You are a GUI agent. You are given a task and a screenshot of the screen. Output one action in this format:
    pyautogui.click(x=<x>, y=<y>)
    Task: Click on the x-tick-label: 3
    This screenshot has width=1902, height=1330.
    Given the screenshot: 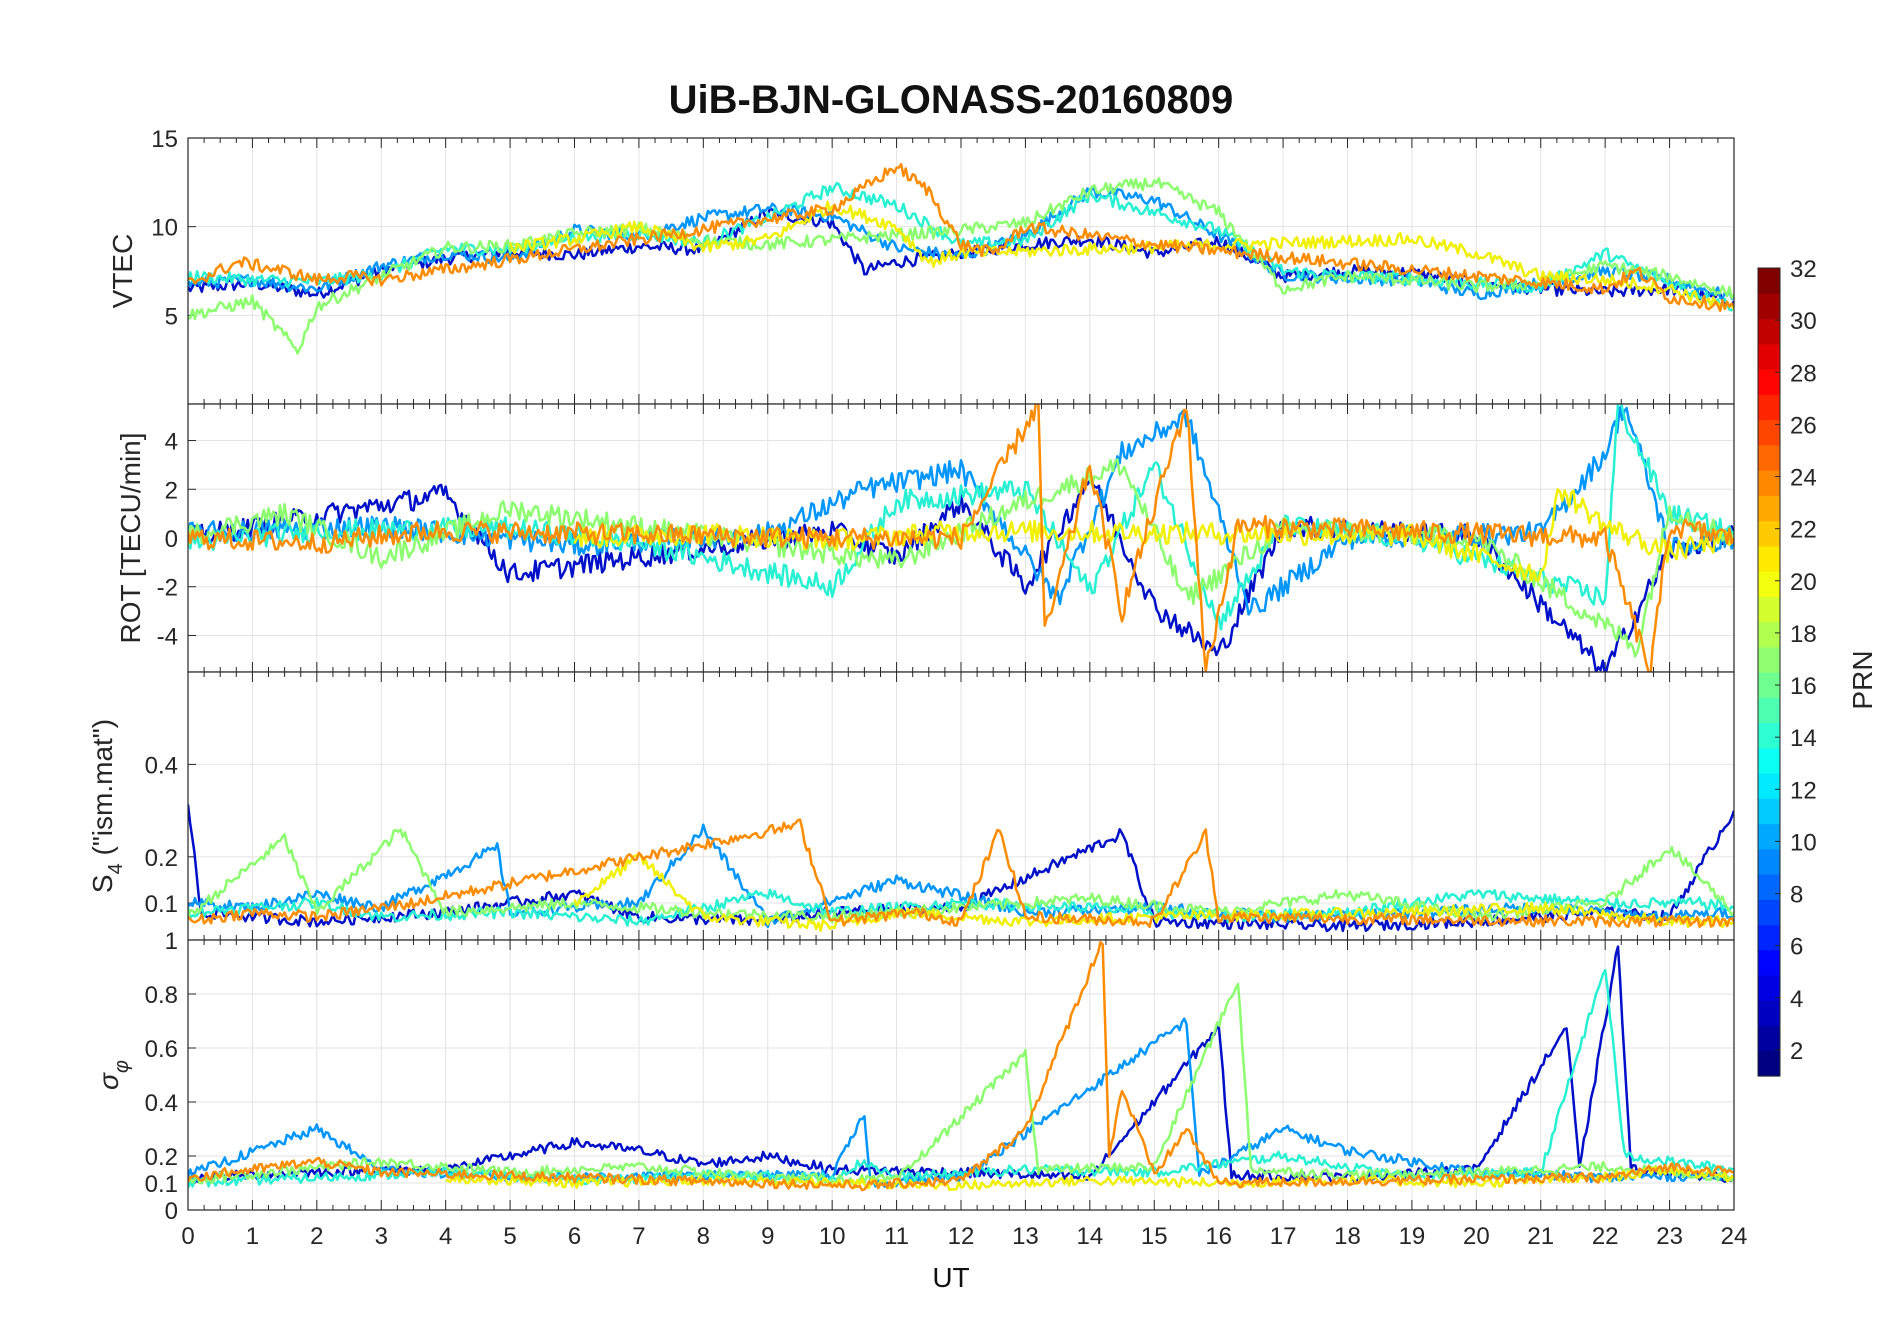 What is the action you would take?
    pyautogui.click(x=381, y=1236)
    